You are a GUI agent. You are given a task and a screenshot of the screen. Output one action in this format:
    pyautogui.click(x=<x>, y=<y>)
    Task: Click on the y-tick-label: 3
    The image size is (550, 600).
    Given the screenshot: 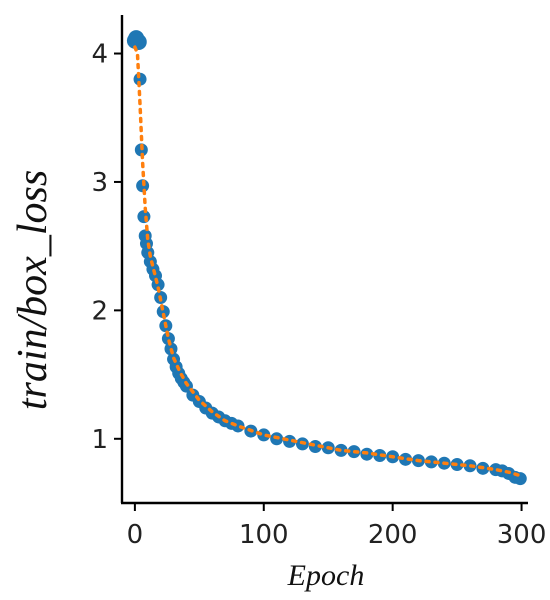 What is the action you would take?
    pyautogui.click(x=99, y=183)
    